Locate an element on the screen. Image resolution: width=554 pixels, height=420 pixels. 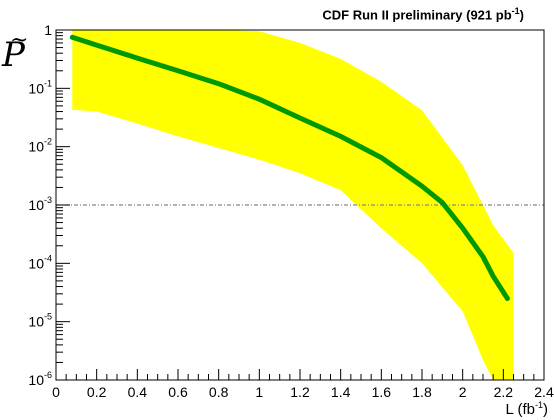
x-tick-label: 2.4 is located at coordinates (544, 392).